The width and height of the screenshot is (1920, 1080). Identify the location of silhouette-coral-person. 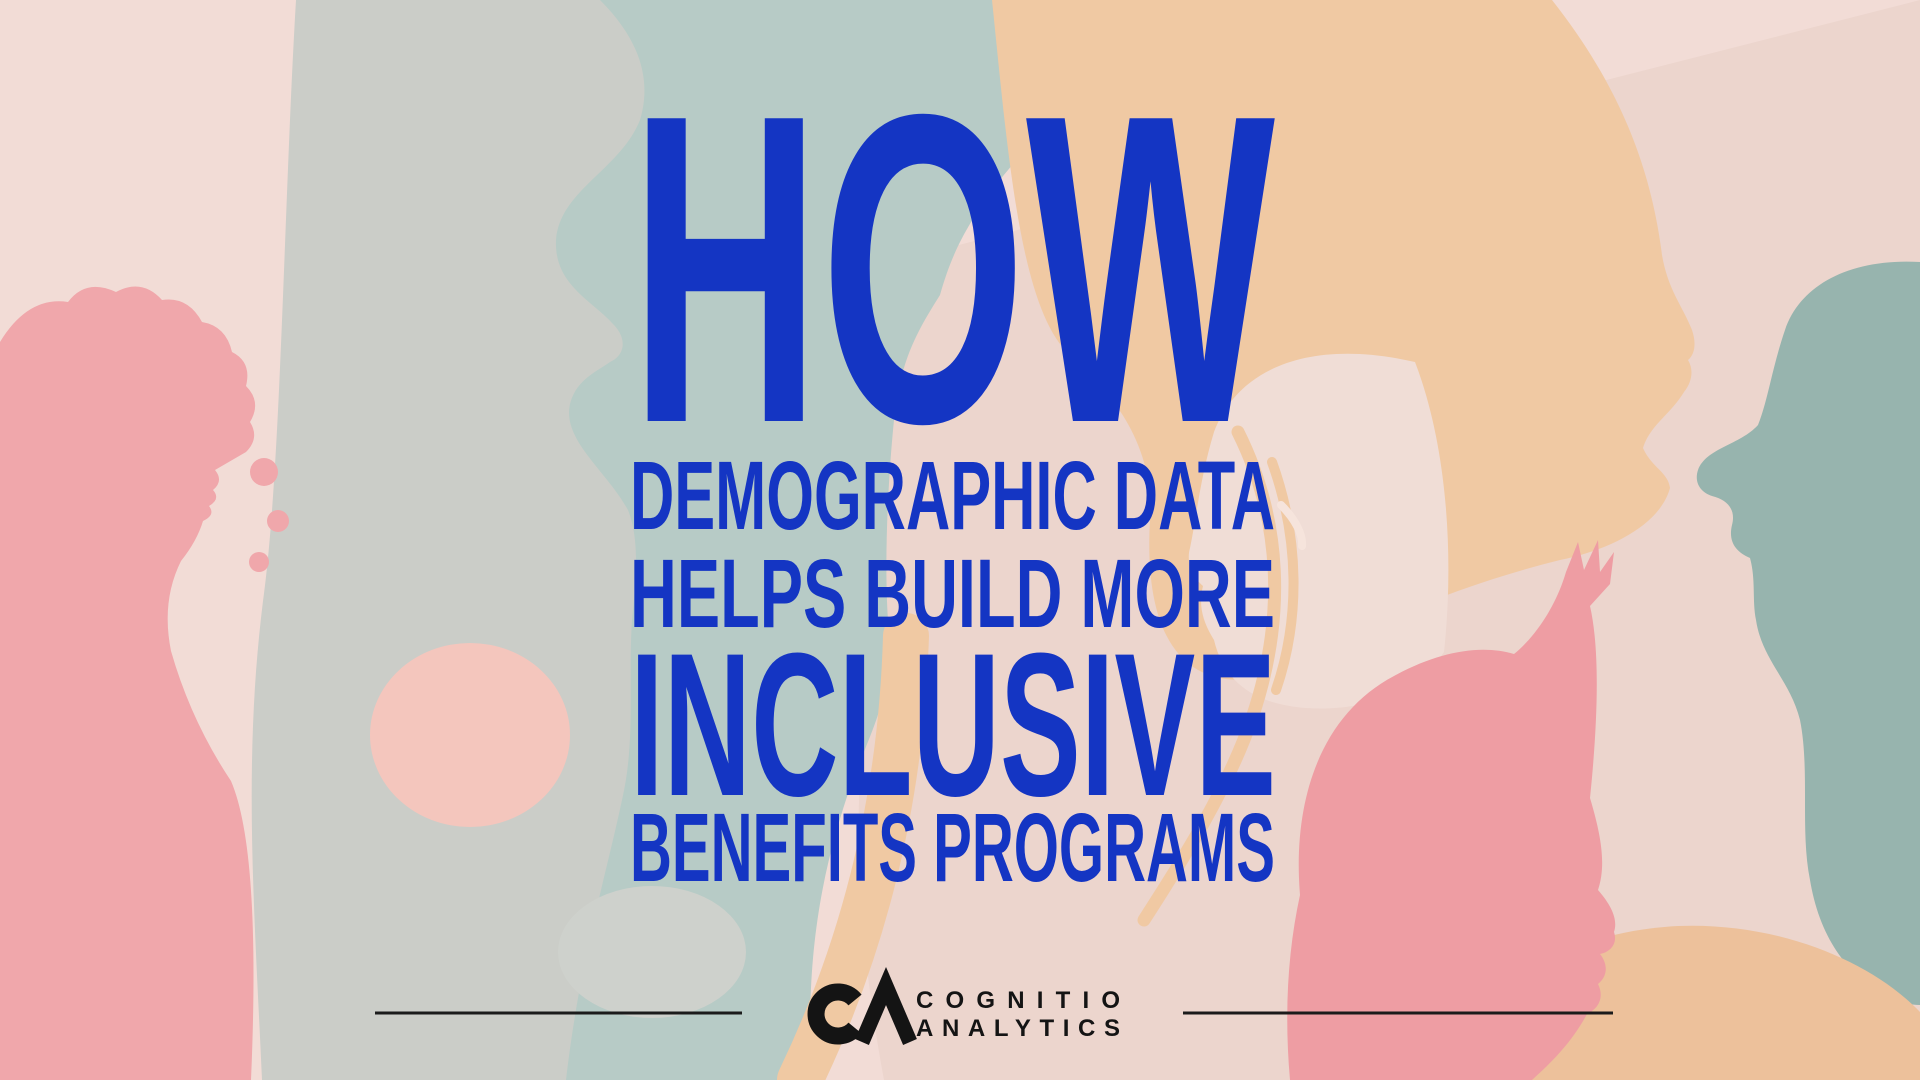
(1451, 810).